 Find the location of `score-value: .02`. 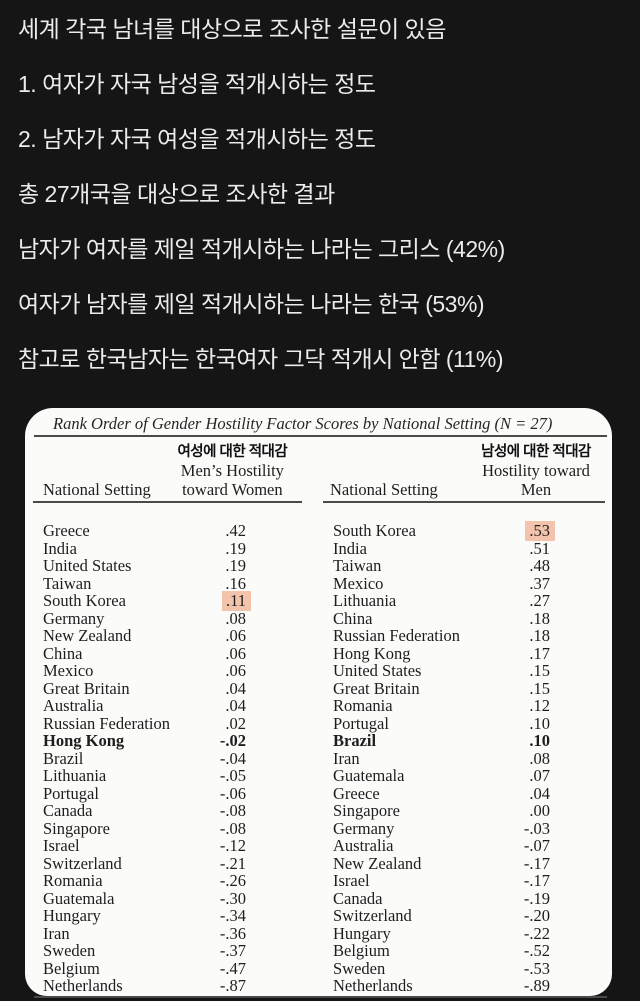

score-value: .02 is located at coordinates (235, 723).